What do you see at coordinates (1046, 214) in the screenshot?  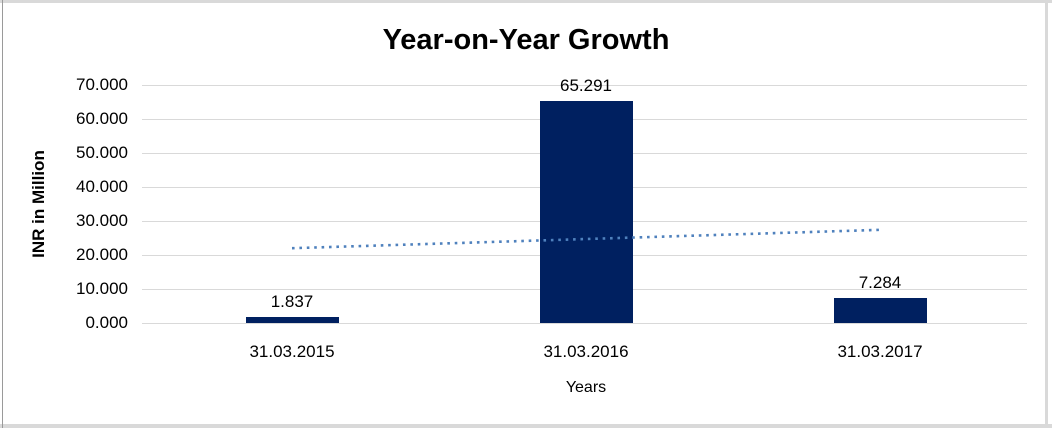 I see `frame-right-border` at bounding box center [1046, 214].